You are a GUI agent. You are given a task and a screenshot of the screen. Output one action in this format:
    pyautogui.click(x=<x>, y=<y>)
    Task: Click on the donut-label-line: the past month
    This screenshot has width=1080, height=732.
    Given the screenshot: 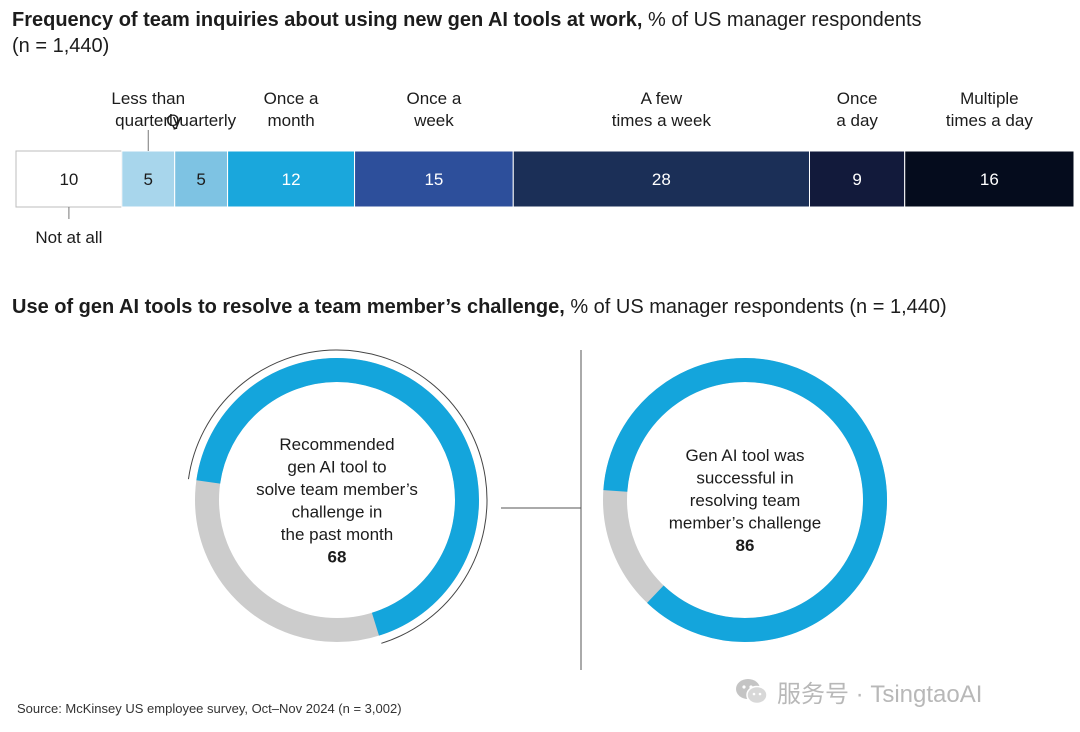 What is the action you would take?
    pyautogui.click(x=337, y=534)
    